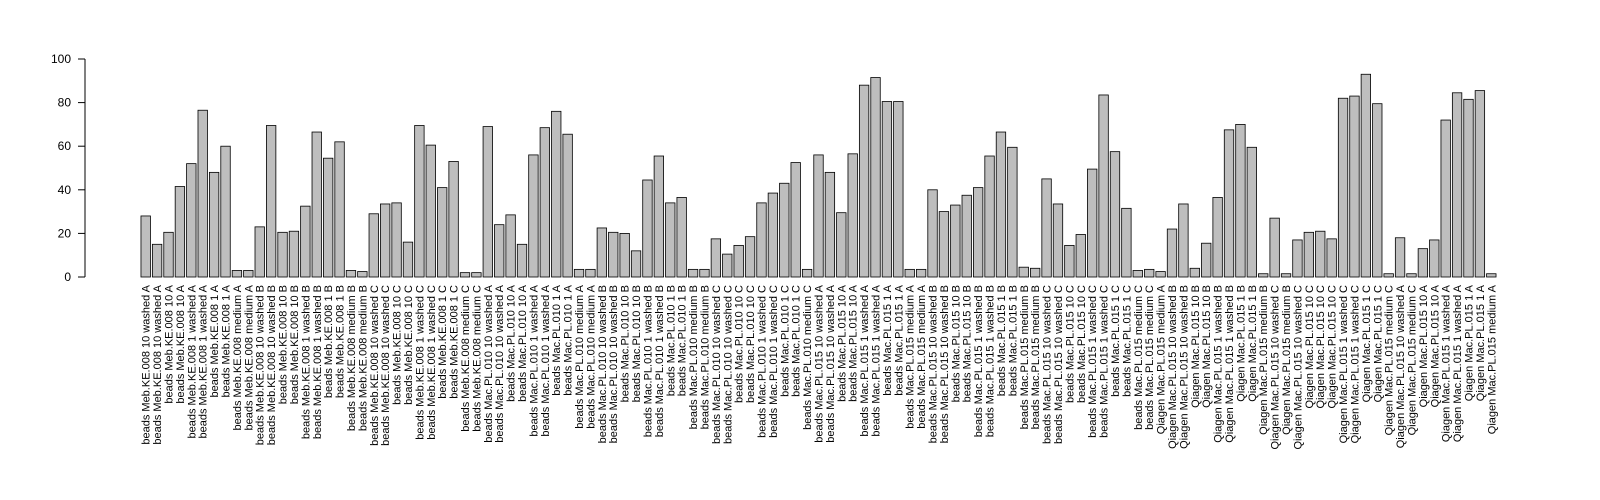  What do you see at coordinates (386, 365) in the screenshot?
I see `x-tick-label: beads Meb.KE.008 10 washed C` at bounding box center [386, 365].